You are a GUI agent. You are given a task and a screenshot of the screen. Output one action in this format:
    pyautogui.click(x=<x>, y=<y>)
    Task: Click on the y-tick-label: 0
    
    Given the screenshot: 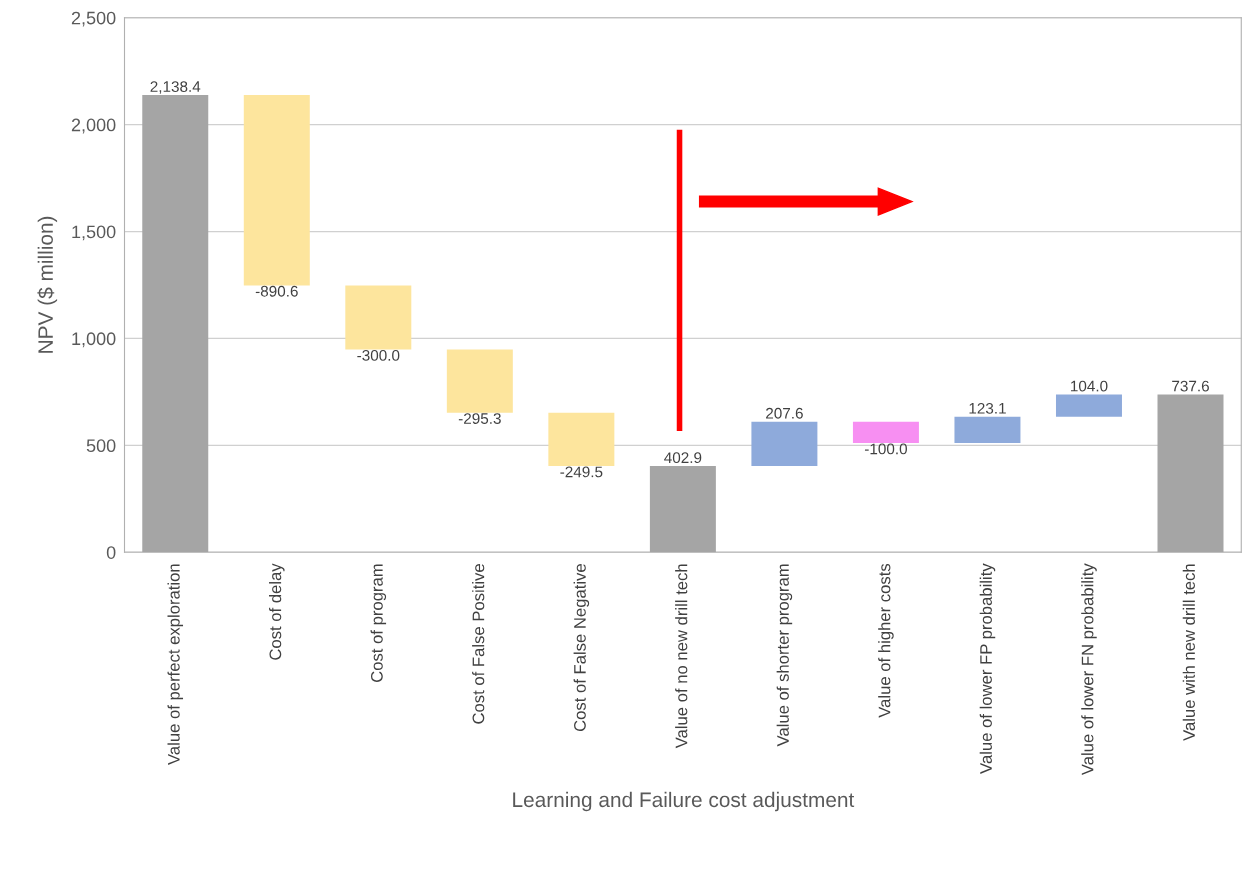 What is the action you would take?
    pyautogui.click(x=111, y=552)
    